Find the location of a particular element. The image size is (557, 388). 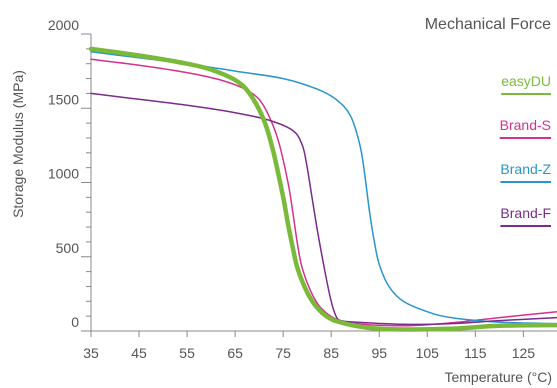

legend-label-brand-z: Brand-Z is located at coordinates (525, 169).